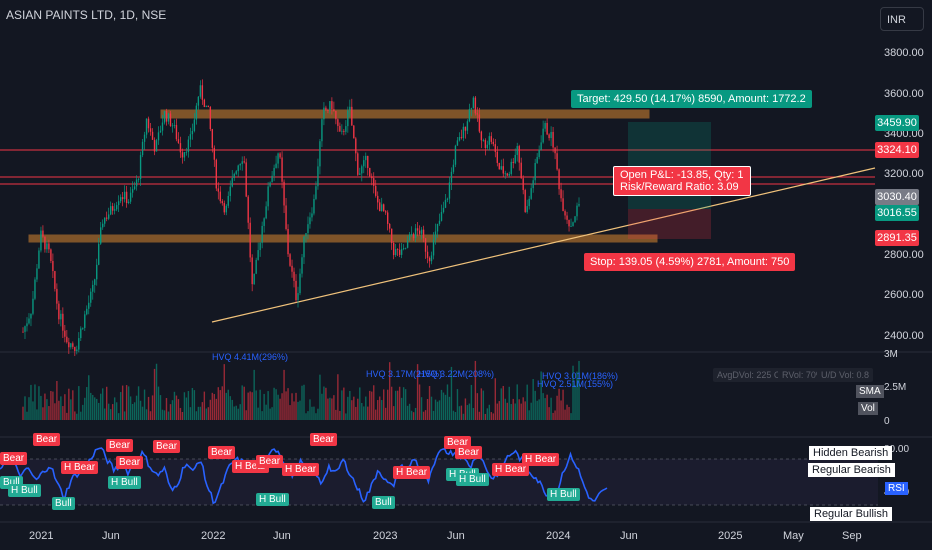 Image resolution: width=932 pixels, height=550 pixels. I want to click on hvq-label: HVQ 2.51M(155%), so click(575, 384).